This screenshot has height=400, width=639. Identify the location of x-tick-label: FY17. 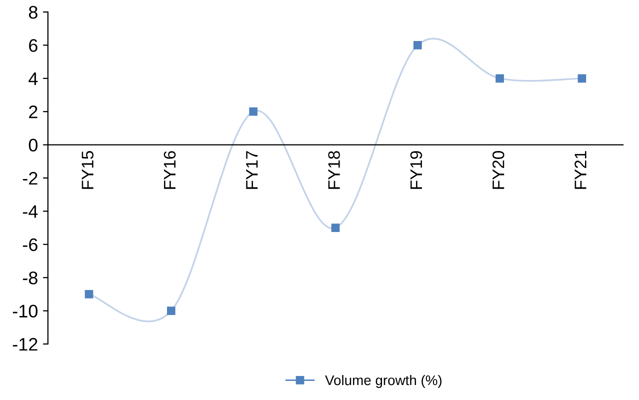
(252, 170).